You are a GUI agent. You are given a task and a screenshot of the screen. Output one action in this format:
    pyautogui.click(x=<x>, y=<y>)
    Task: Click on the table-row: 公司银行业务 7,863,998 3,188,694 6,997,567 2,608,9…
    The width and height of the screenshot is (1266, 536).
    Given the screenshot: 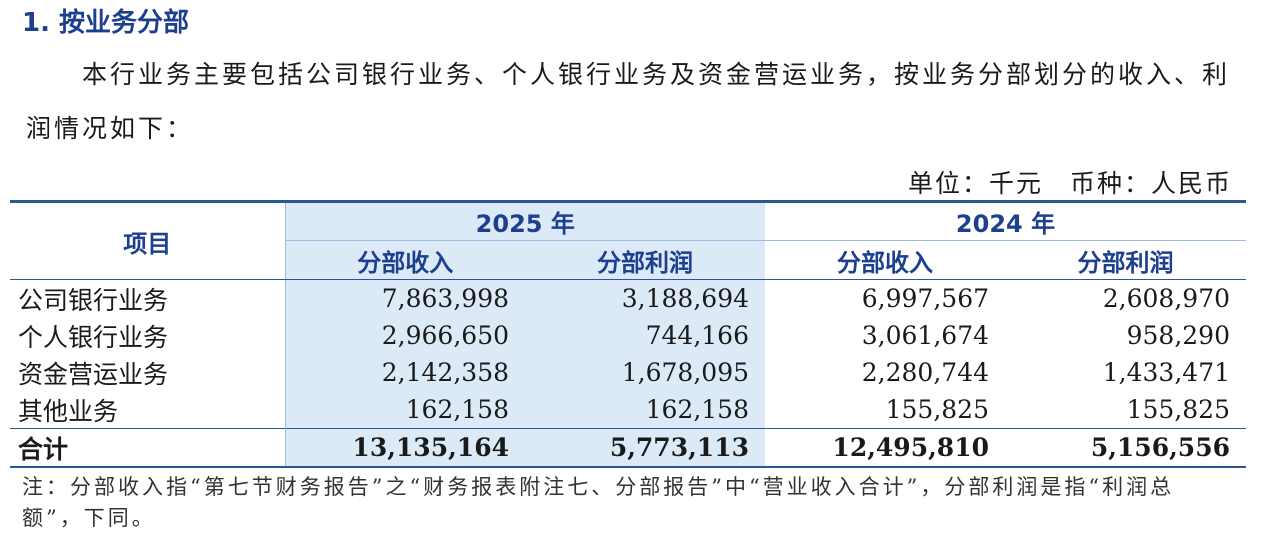 What is the action you would take?
    pyautogui.click(x=628, y=298)
    